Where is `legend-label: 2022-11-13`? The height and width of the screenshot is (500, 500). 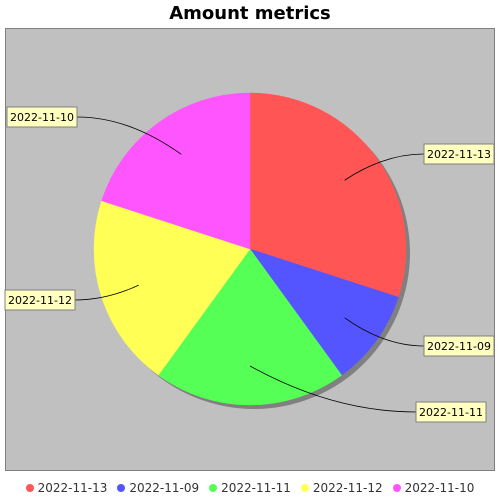
legend-label: 2022-11-13 is located at coordinates (72, 488).